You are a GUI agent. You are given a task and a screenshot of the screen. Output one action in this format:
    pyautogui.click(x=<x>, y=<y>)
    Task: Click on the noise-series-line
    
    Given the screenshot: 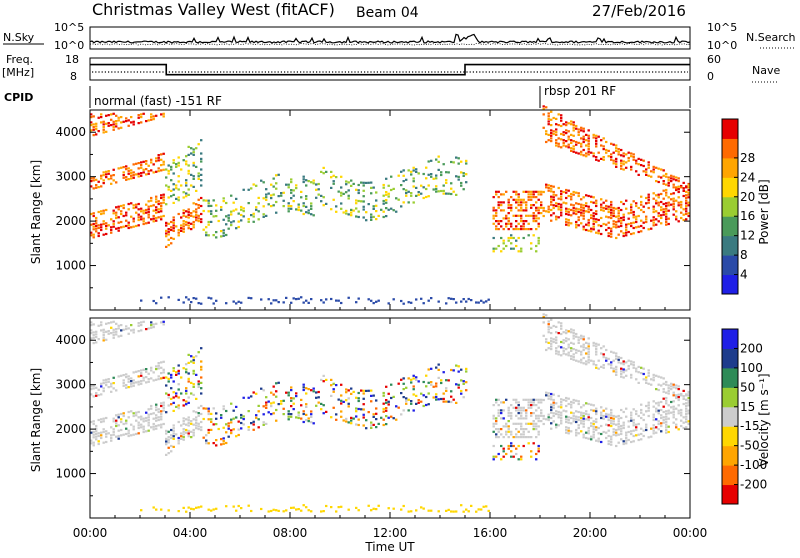 What is the action you would take?
    pyautogui.click(x=390, y=38)
    